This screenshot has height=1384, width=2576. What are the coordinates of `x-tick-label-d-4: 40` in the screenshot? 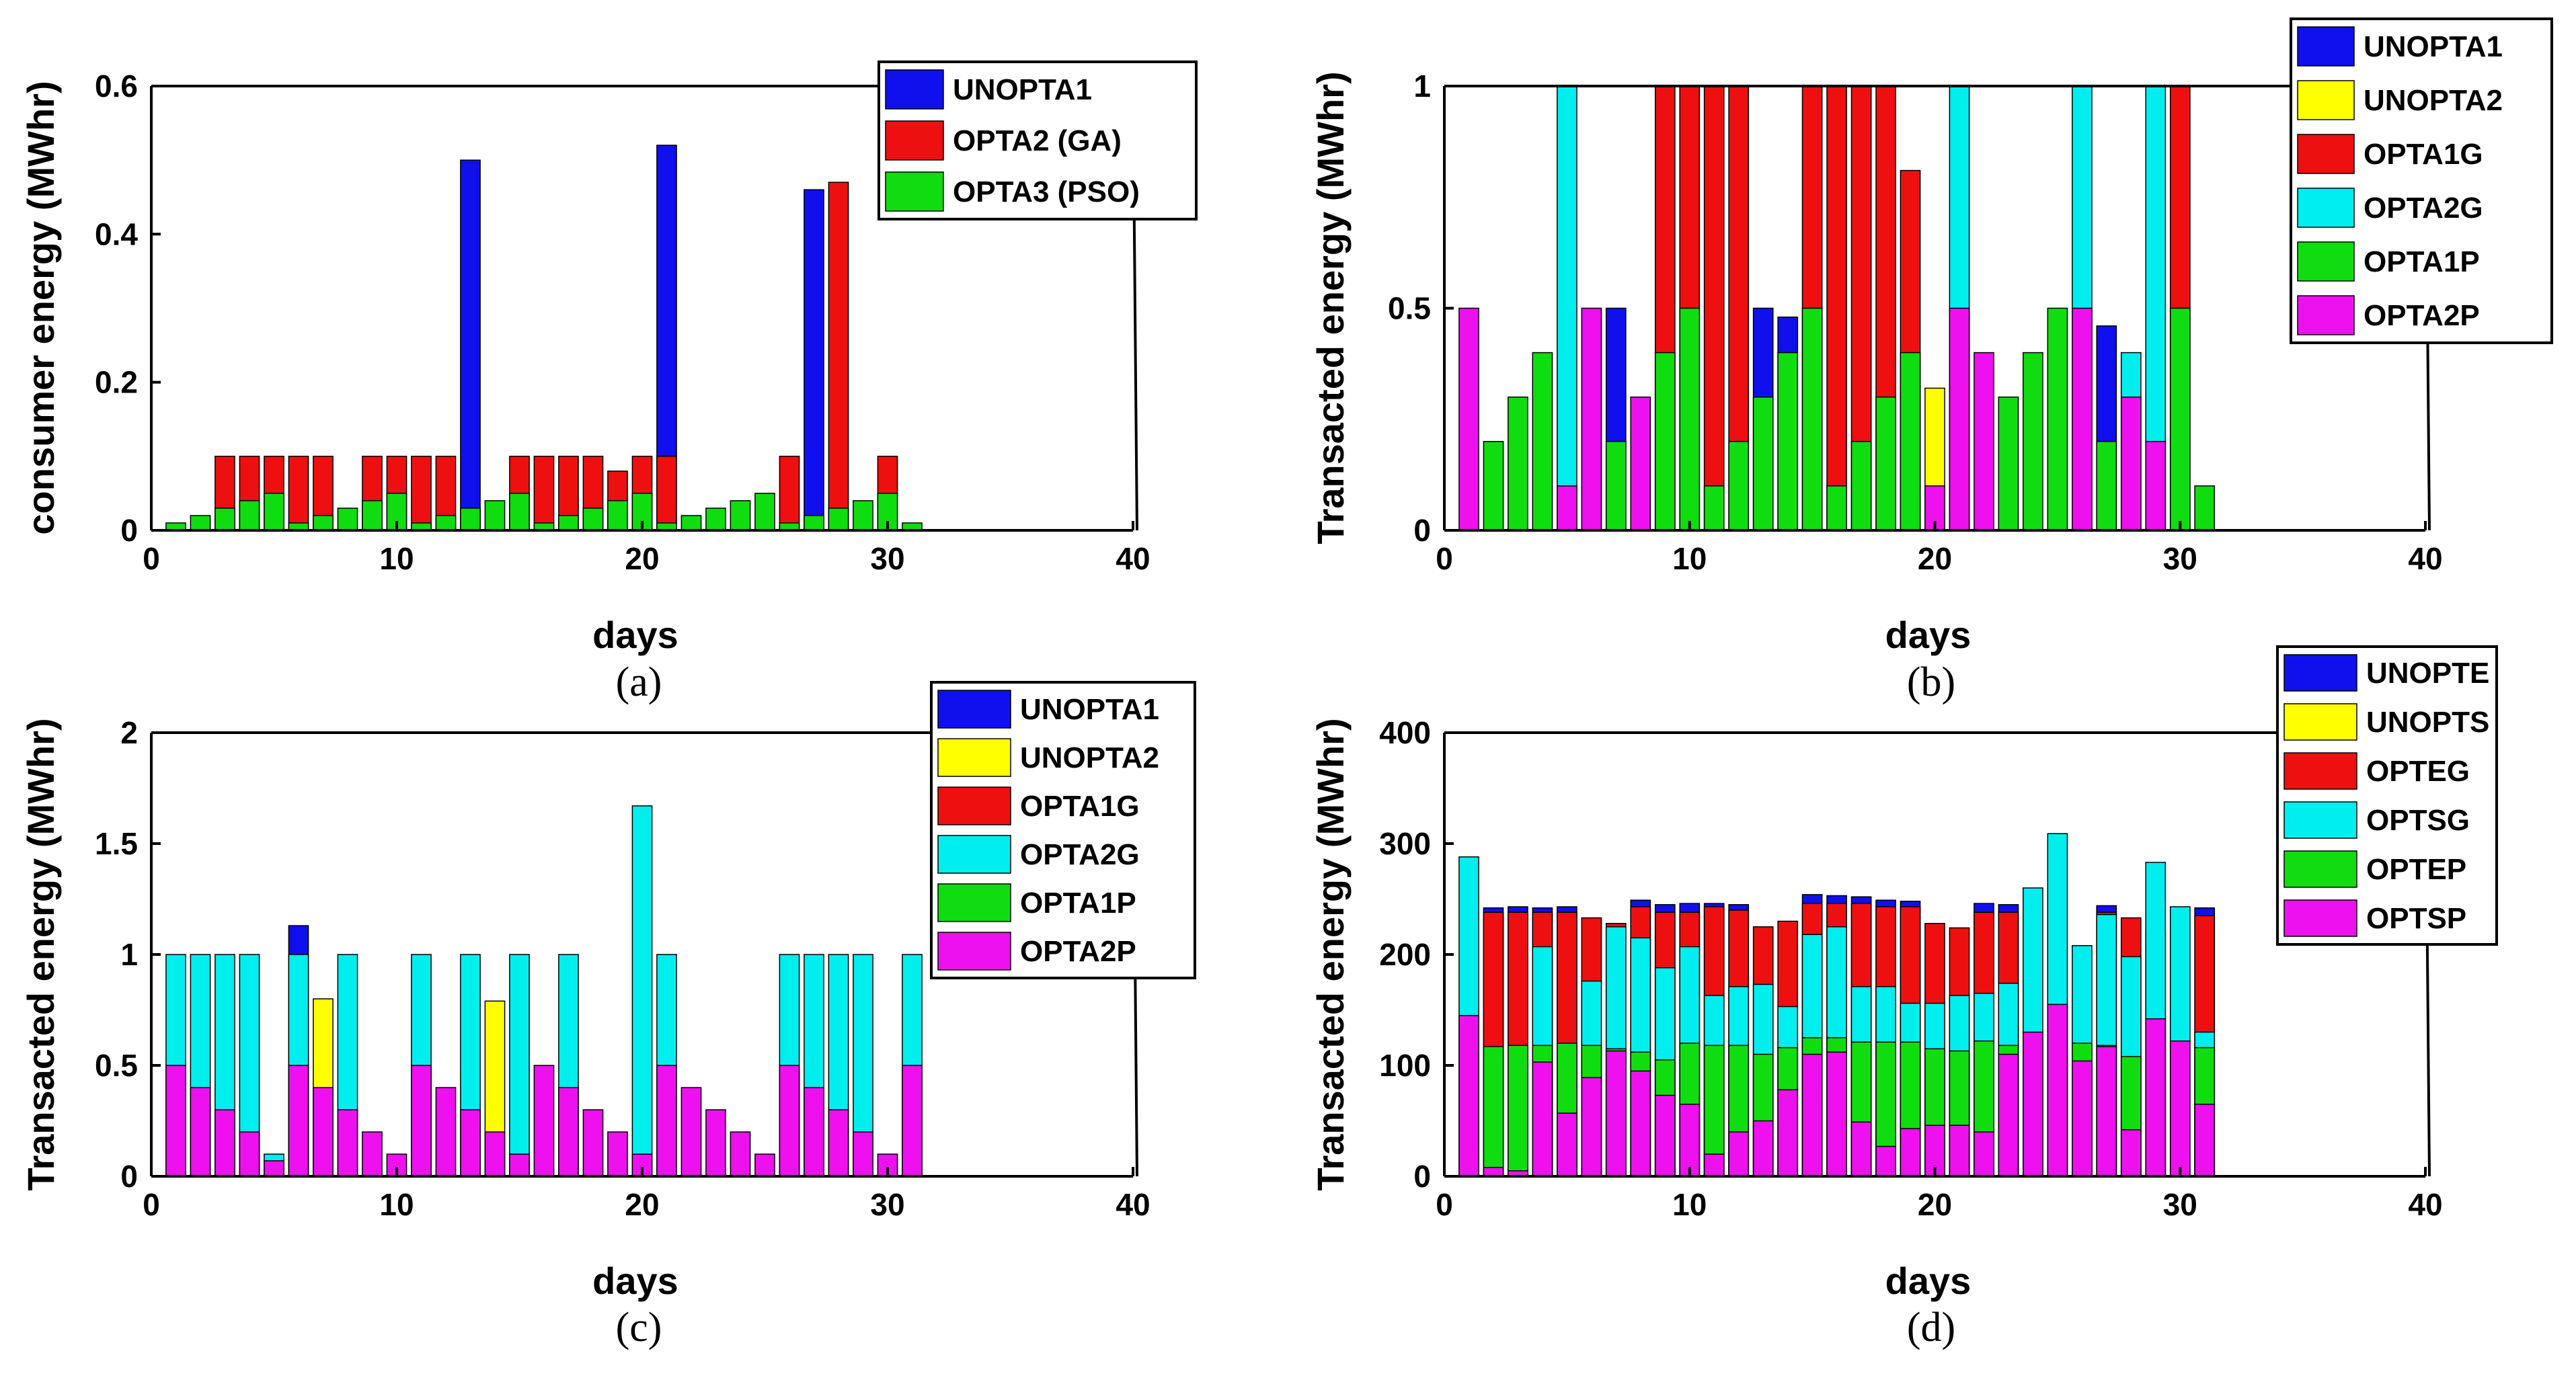 It's located at (2425, 1205).